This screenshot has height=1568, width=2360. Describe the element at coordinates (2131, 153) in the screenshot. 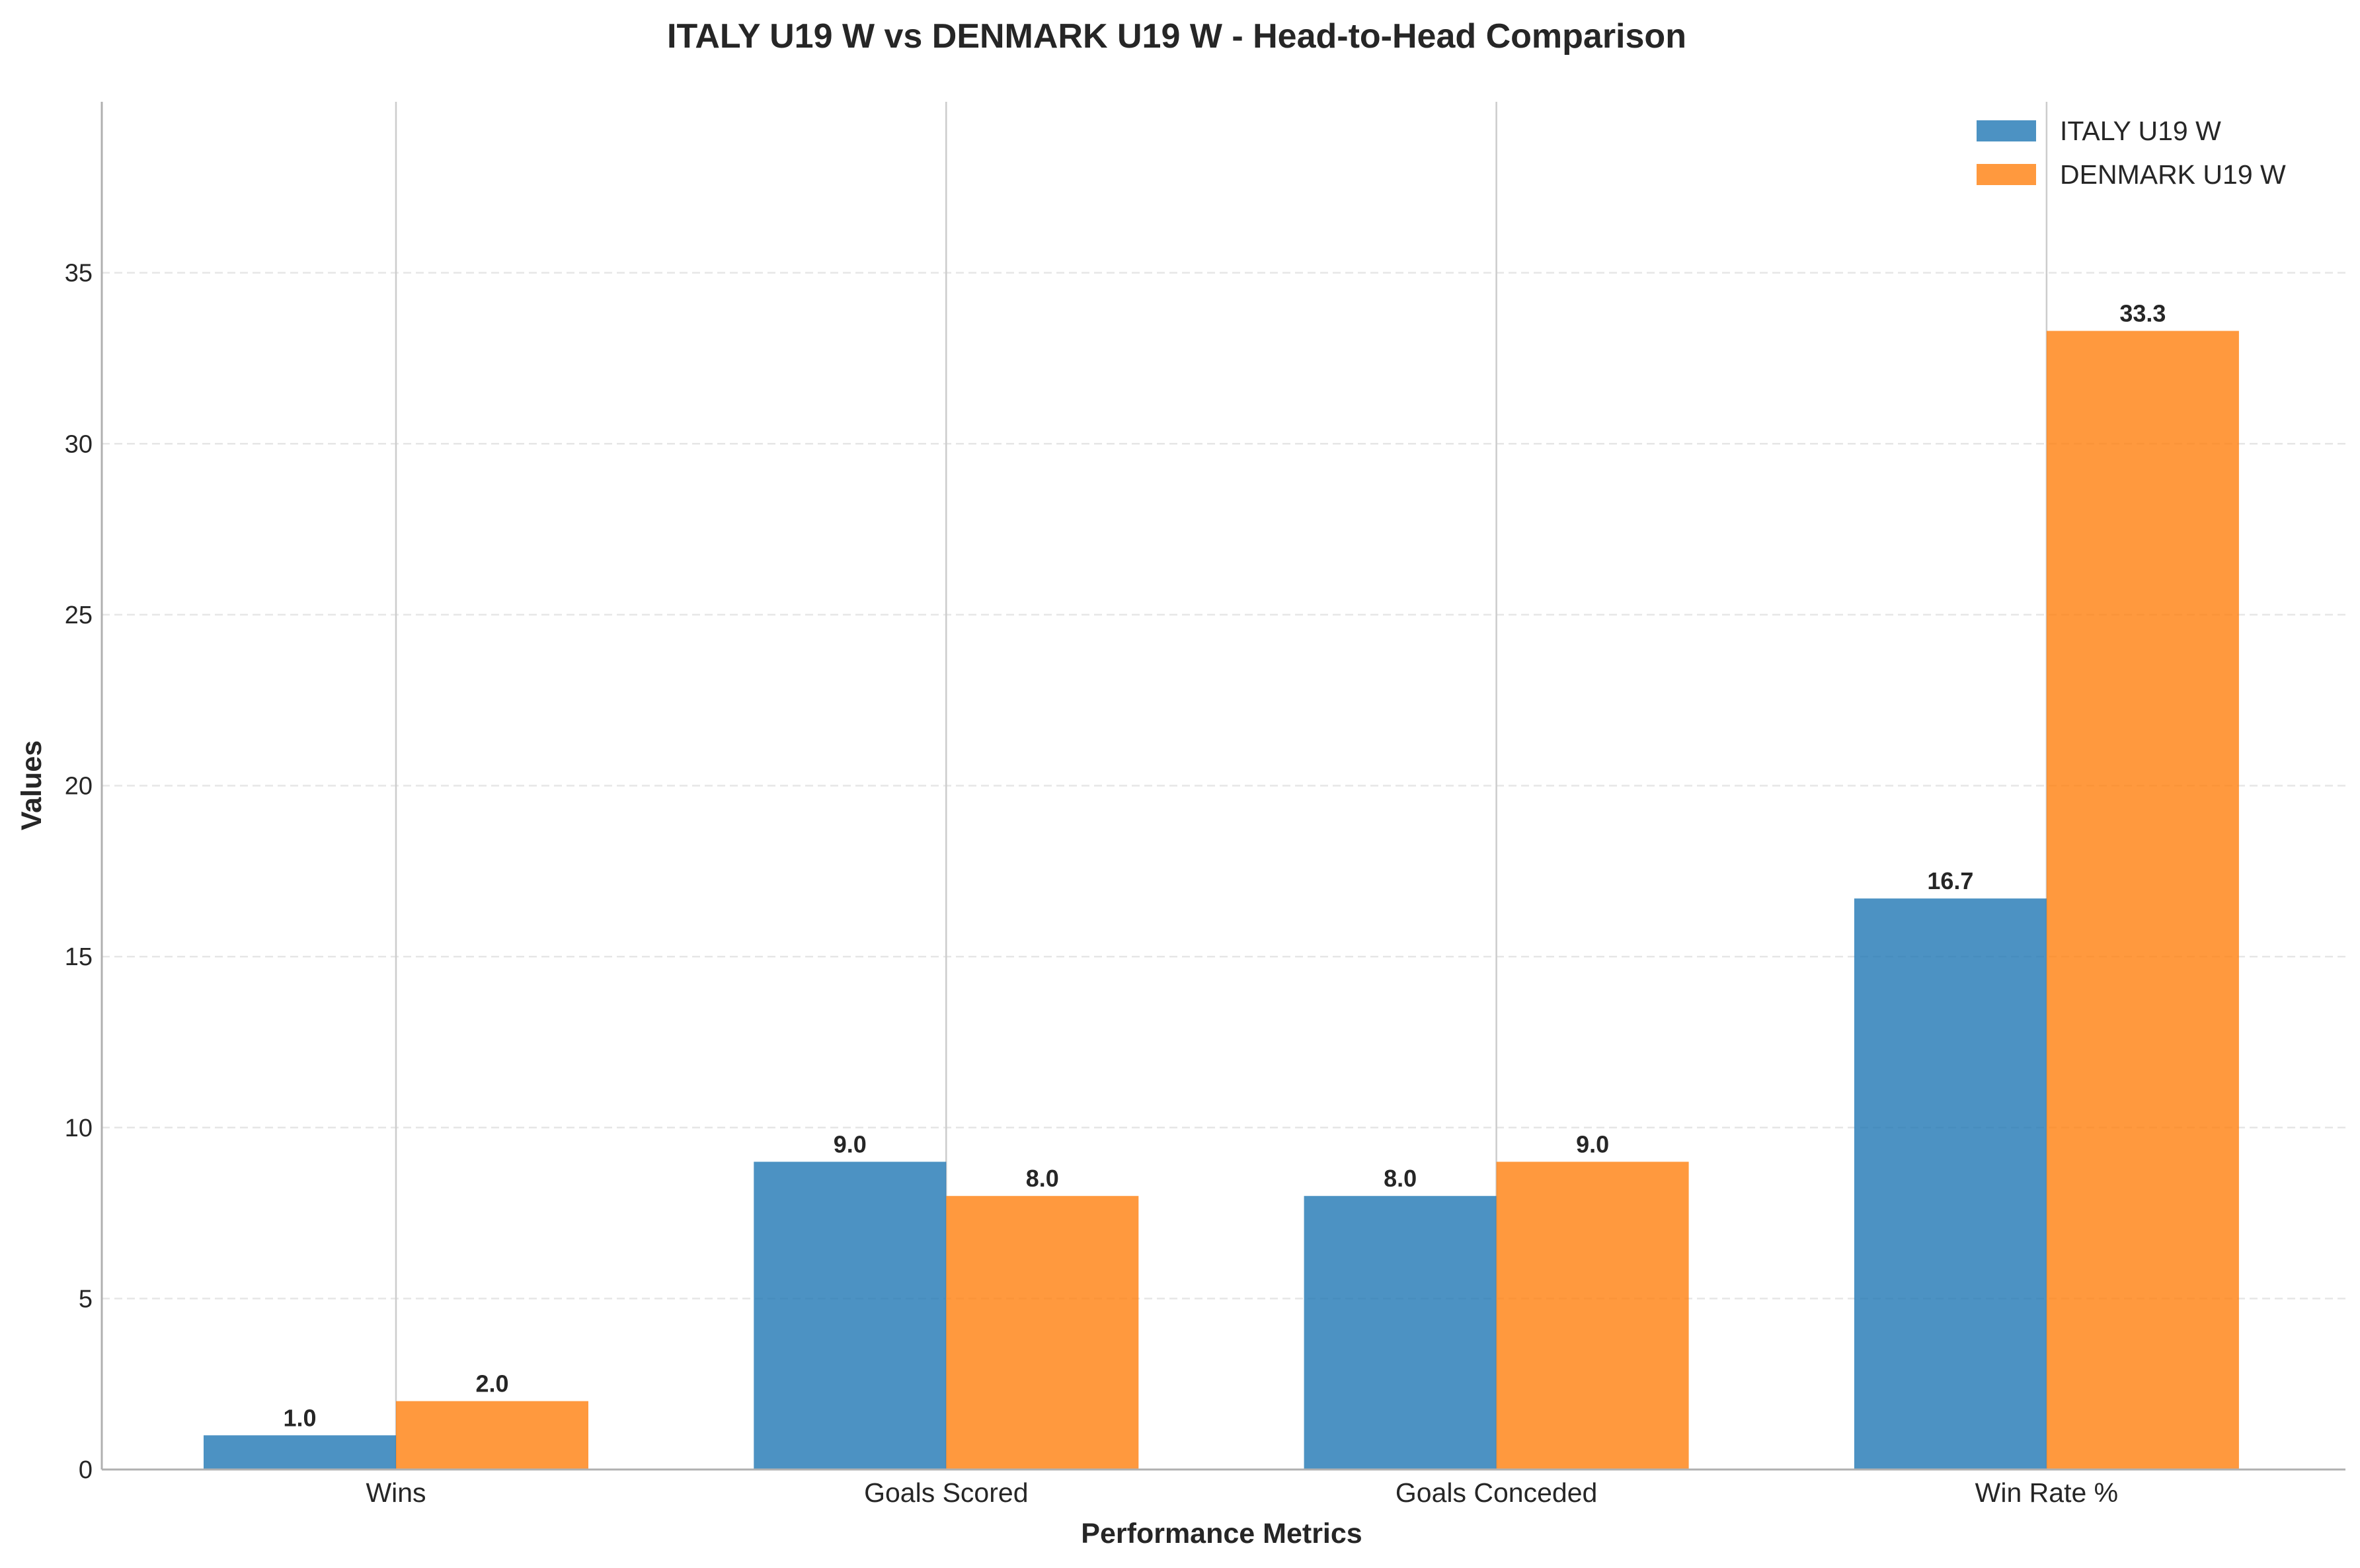

I see `legend: ITALY U19 W DENMARK U19 W` at that location.